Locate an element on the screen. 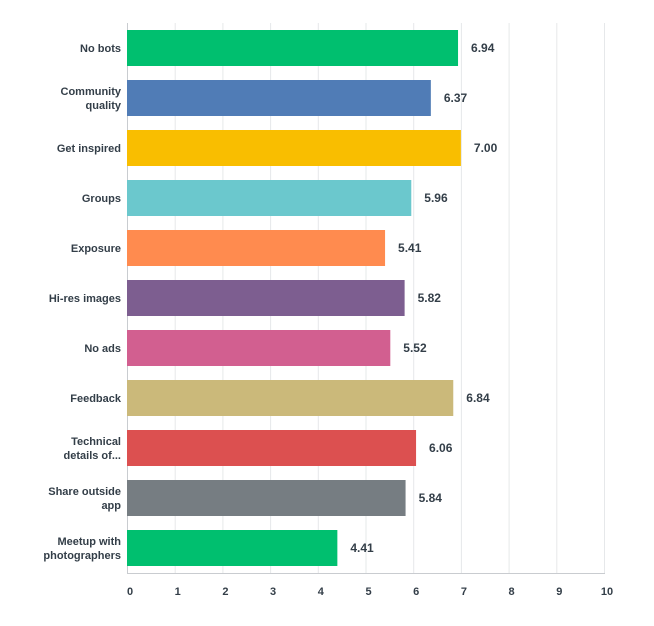  value-label: 4.41 is located at coordinates (362, 548).